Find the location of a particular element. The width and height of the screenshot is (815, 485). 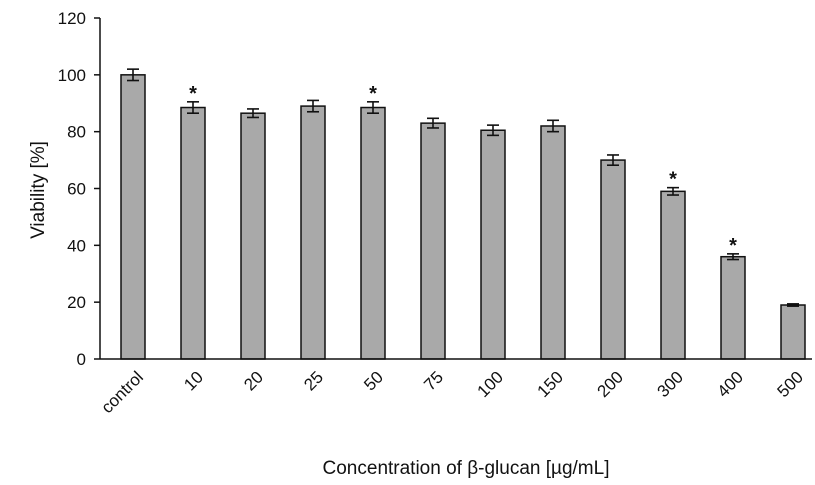

y-tick-label: 100 is located at coordinates (72, 75).